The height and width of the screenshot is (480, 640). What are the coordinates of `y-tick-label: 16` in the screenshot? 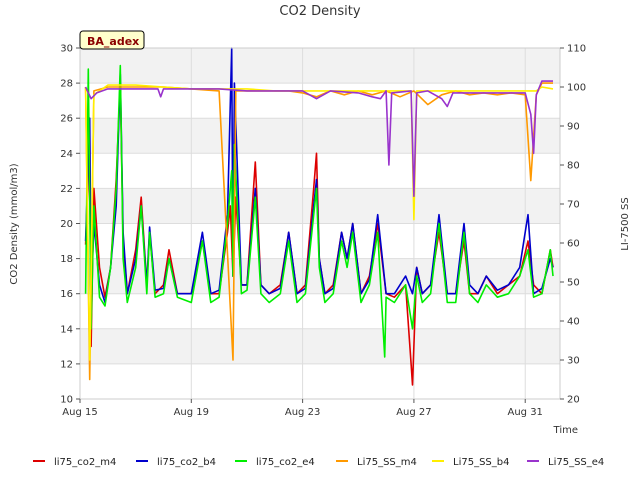 It's located at (66, 294).